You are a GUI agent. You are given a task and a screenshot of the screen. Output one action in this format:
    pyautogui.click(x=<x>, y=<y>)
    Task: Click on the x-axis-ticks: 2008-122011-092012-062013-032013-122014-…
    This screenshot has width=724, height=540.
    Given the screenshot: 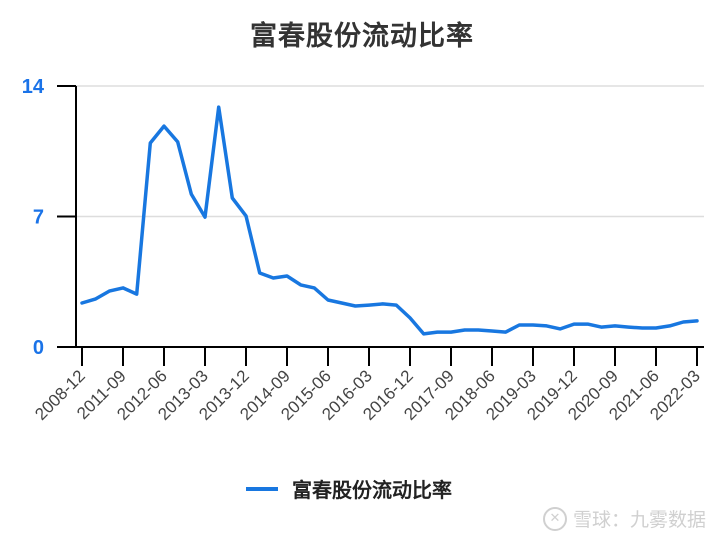 What is the action you would take?
    pyautogui.click(x=367, y=385)
    